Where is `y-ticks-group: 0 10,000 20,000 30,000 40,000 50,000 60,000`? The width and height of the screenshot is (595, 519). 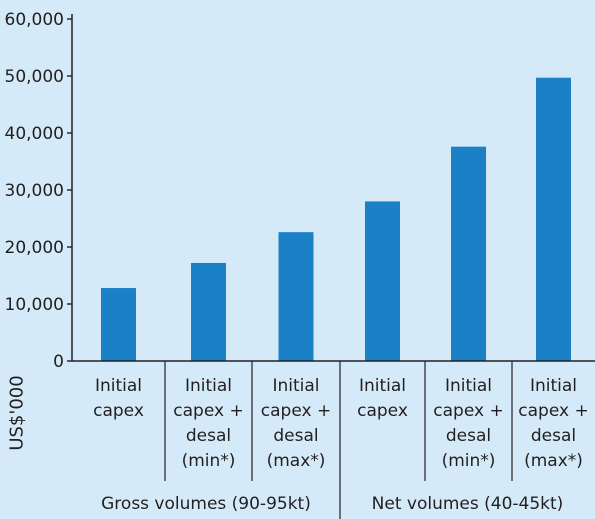 y-ticks-group: 0 10,000 20,000 30,000 40,000 50,000 60,000 is located at coordinates (38, 191).